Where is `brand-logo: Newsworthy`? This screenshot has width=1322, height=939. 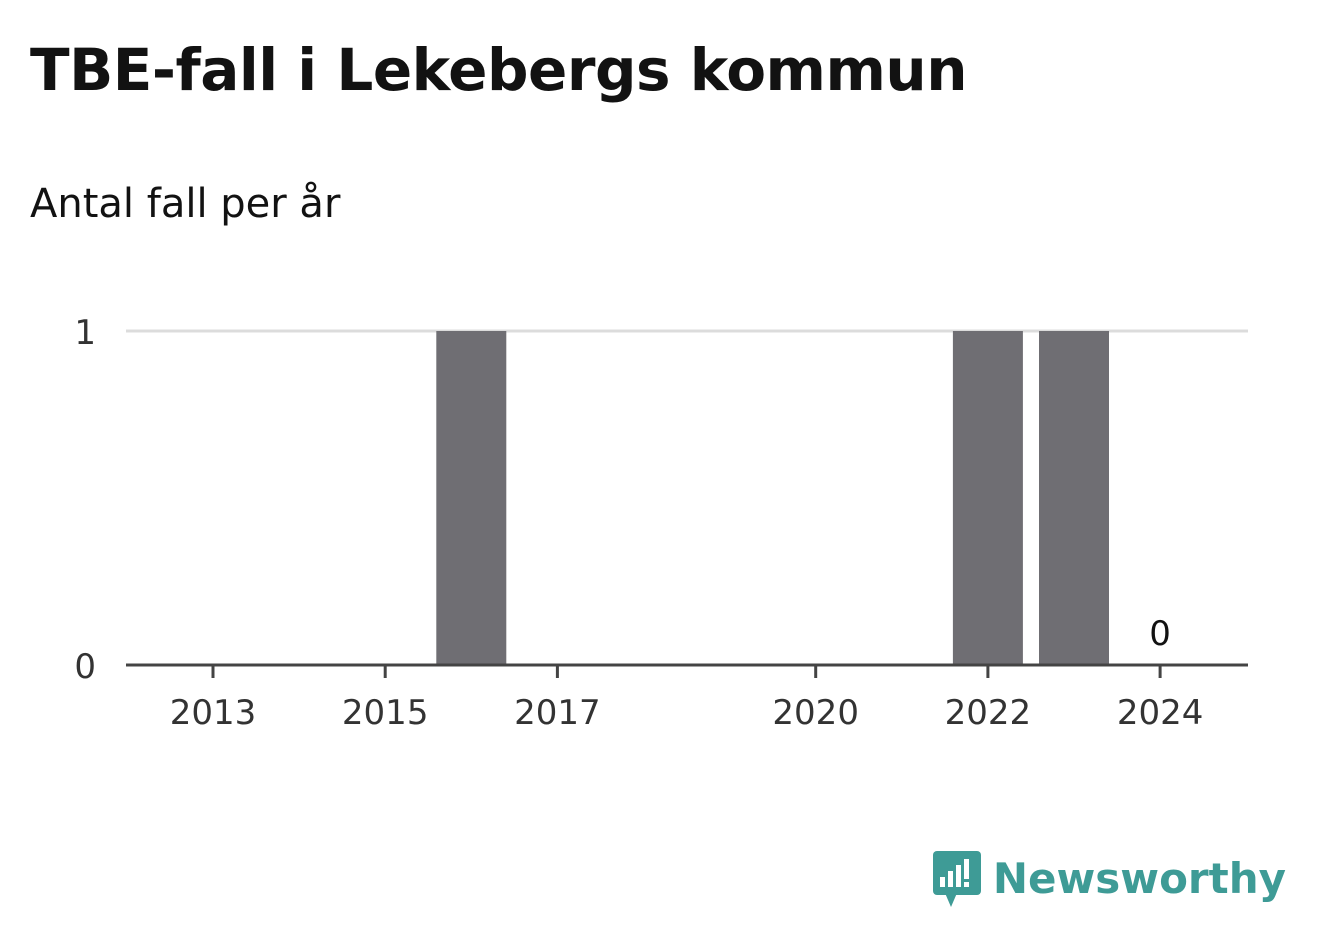 brand-logo: Newsworthy is located at coordinates (1108, 879).